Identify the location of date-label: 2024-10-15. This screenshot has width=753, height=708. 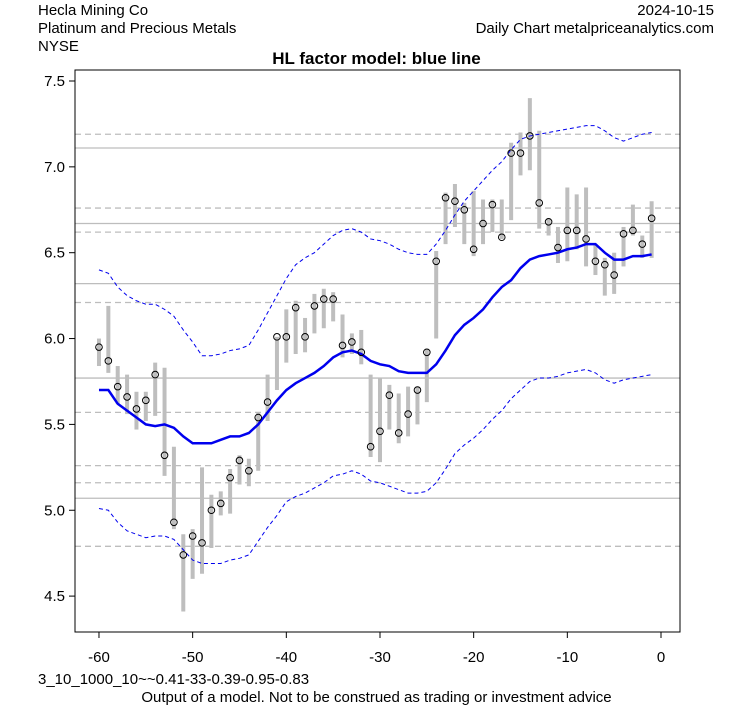
(675, 10).